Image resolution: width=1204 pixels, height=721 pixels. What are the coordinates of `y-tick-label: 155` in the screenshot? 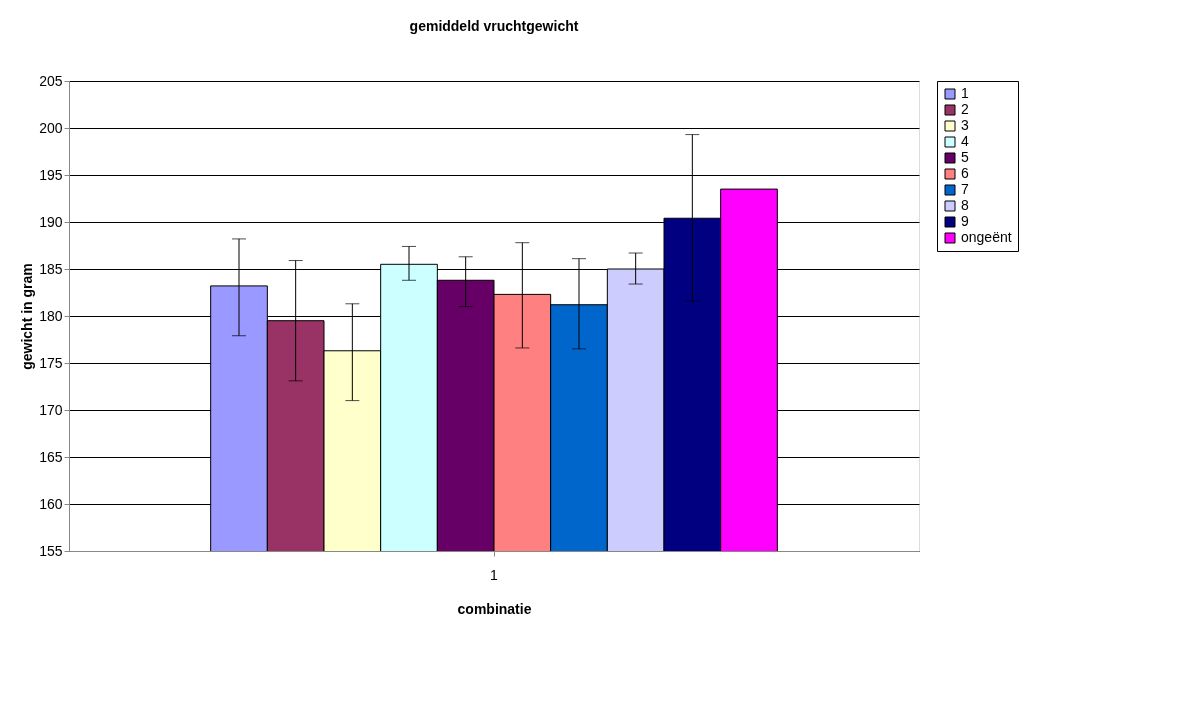 It's located at (51, 550).